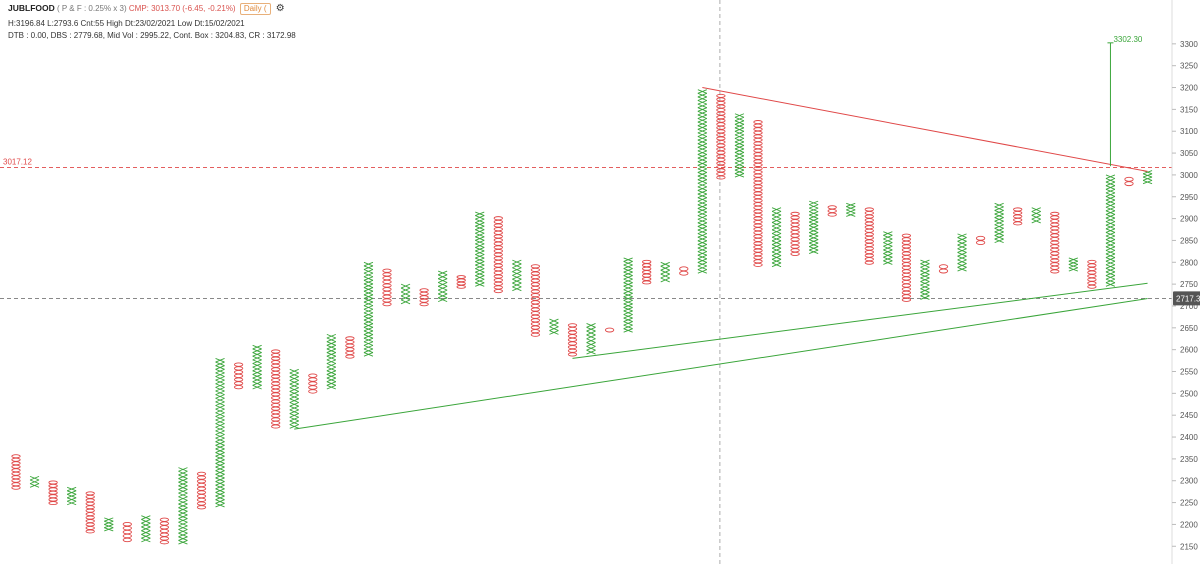 The width and height of the screenshot is (1200, 564). Describe the element at coordinates (1189, 415) in the screenshot. I see `y-tick-label: 2450` at that location.